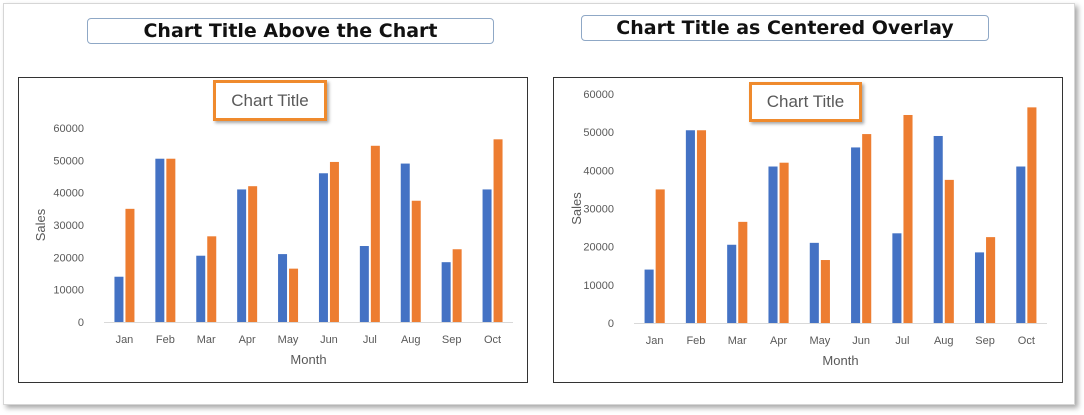 Image resolution: width=1084 pixels, height=415 pixels. Describe the element at coordinates (785, 28) in the screenshot. I see `heading-right: Chart Title as Centered Overlay` at that location.